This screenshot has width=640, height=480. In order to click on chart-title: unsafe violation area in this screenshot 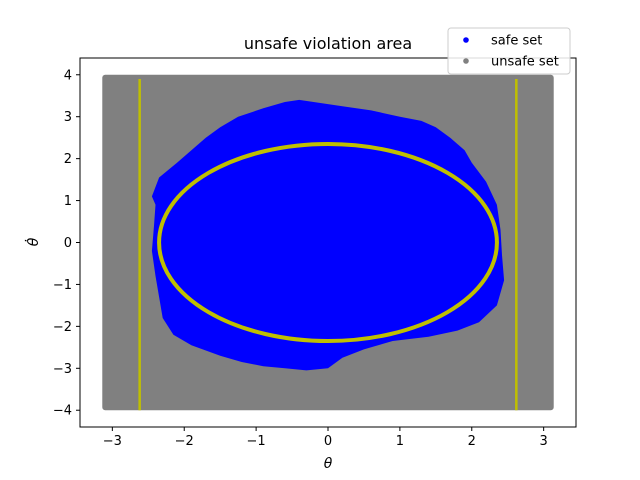, I will do `click(328, 43)`.